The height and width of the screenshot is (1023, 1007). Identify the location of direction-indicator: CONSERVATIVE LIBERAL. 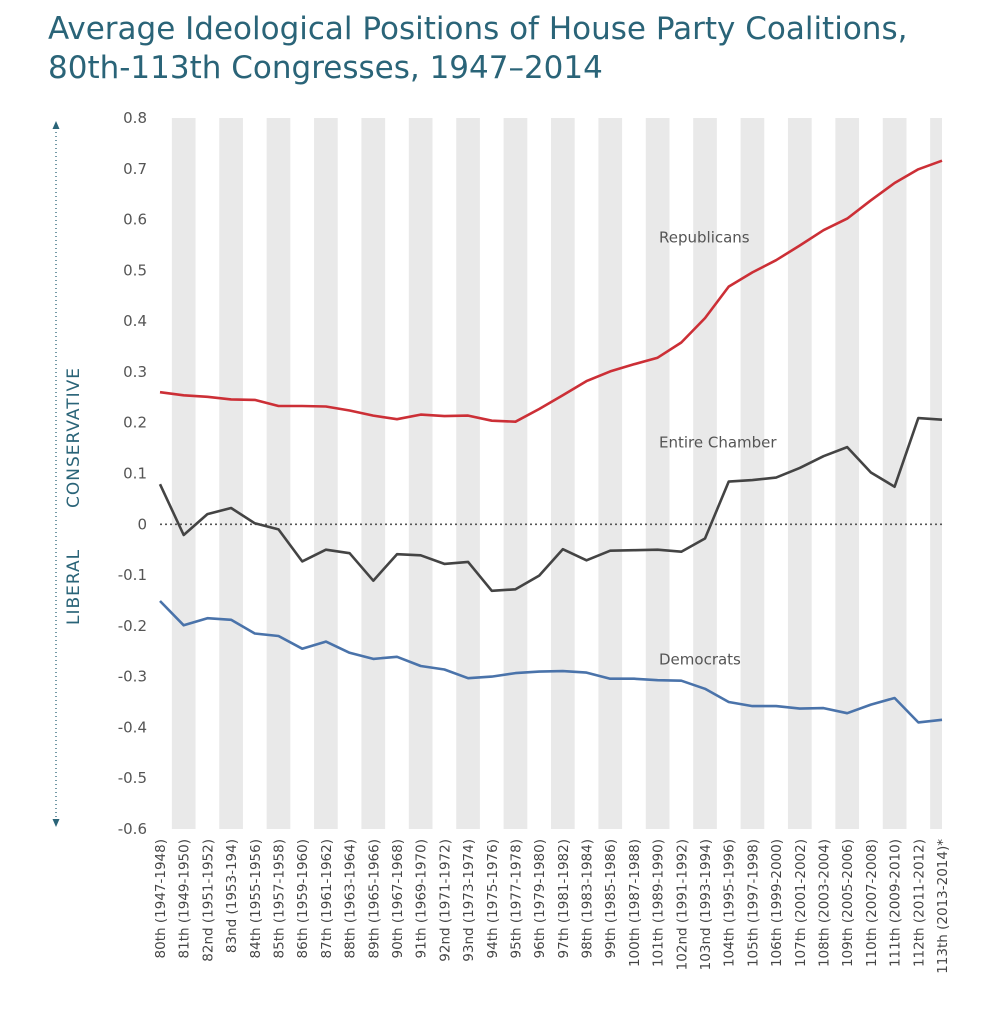
(68, 474).